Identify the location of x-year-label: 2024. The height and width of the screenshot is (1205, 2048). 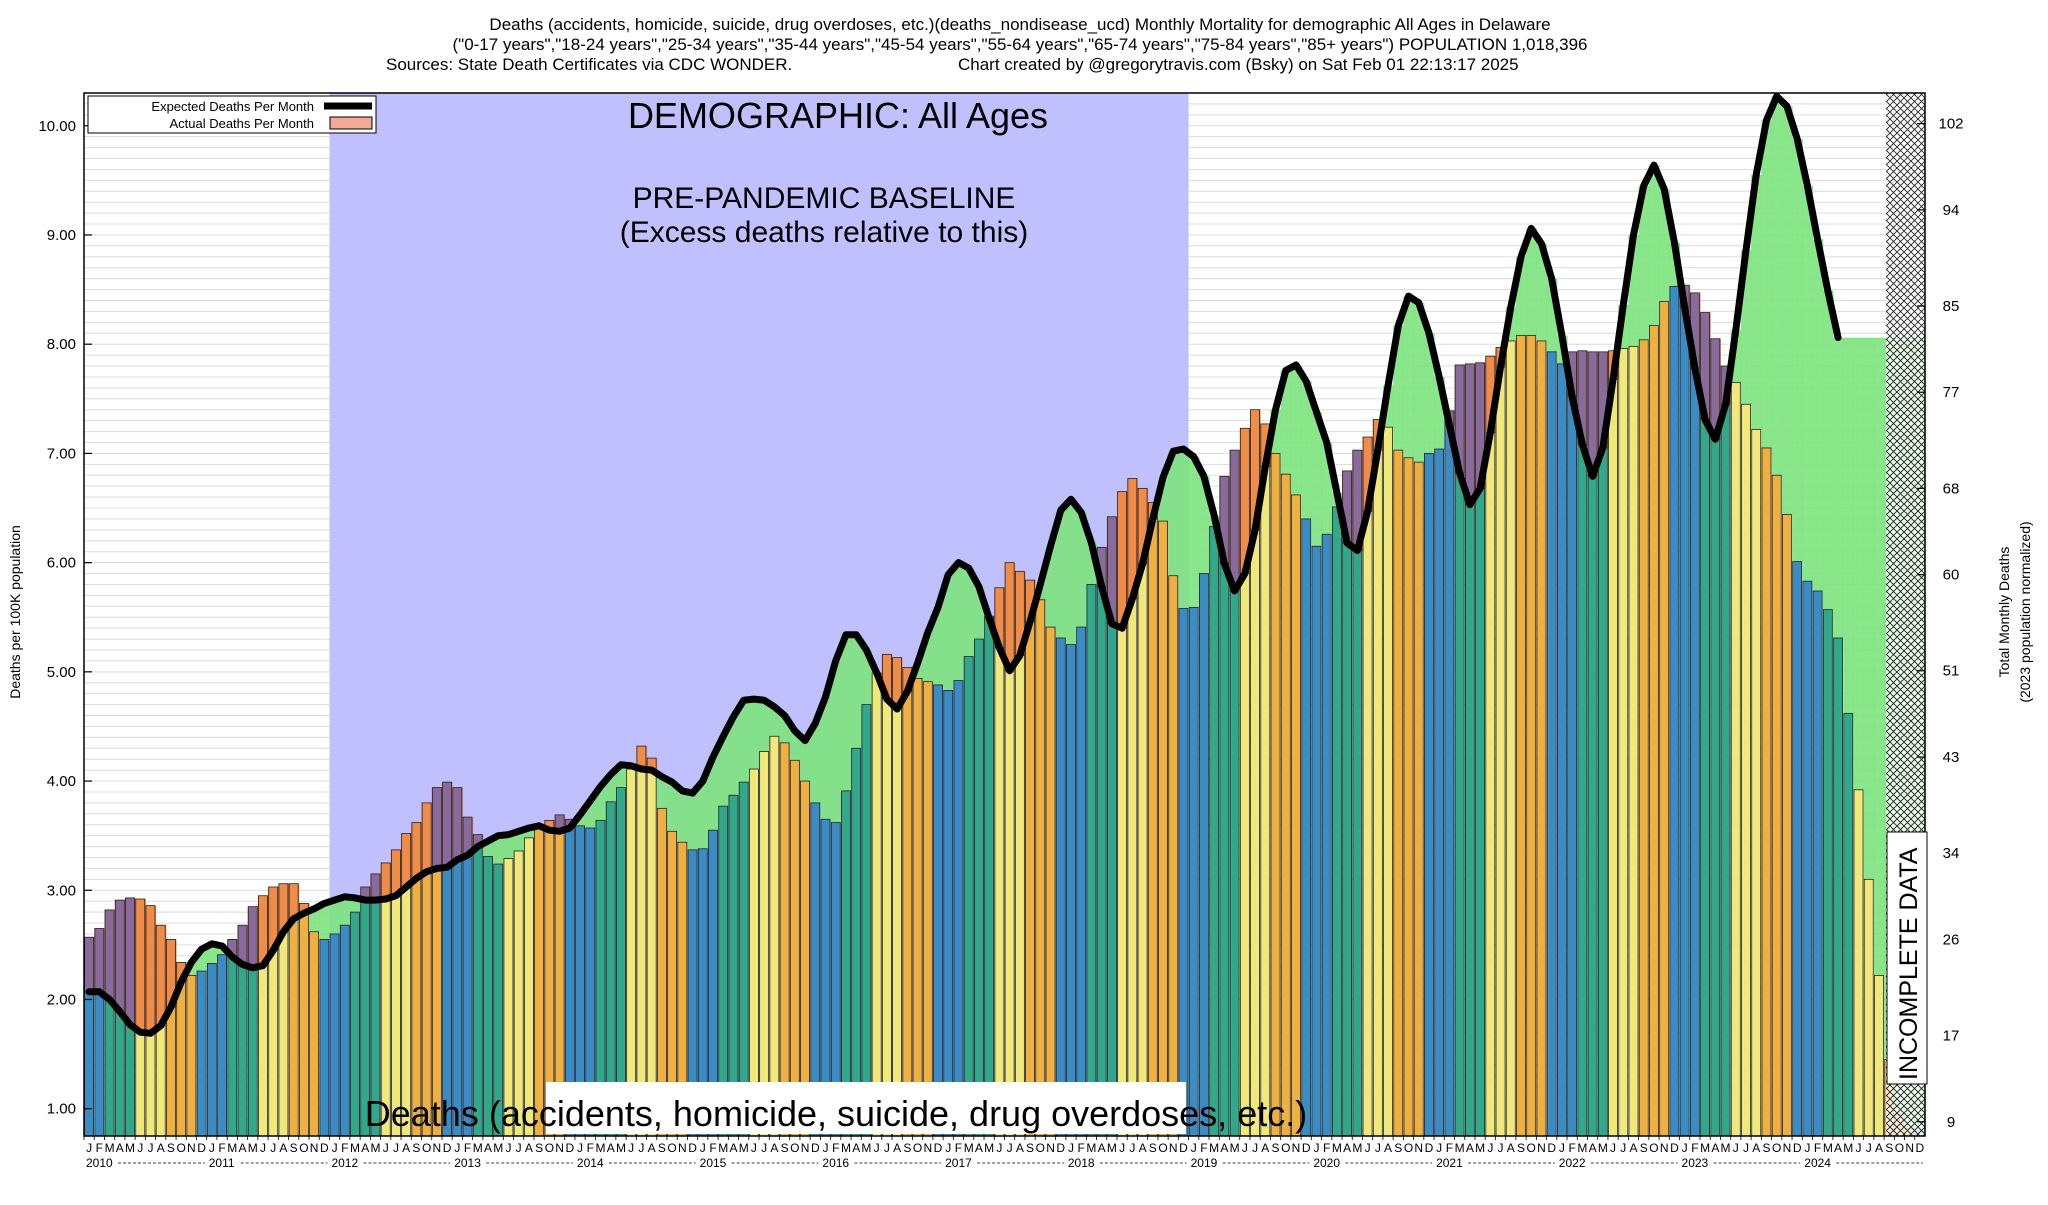
(1817, 1163).